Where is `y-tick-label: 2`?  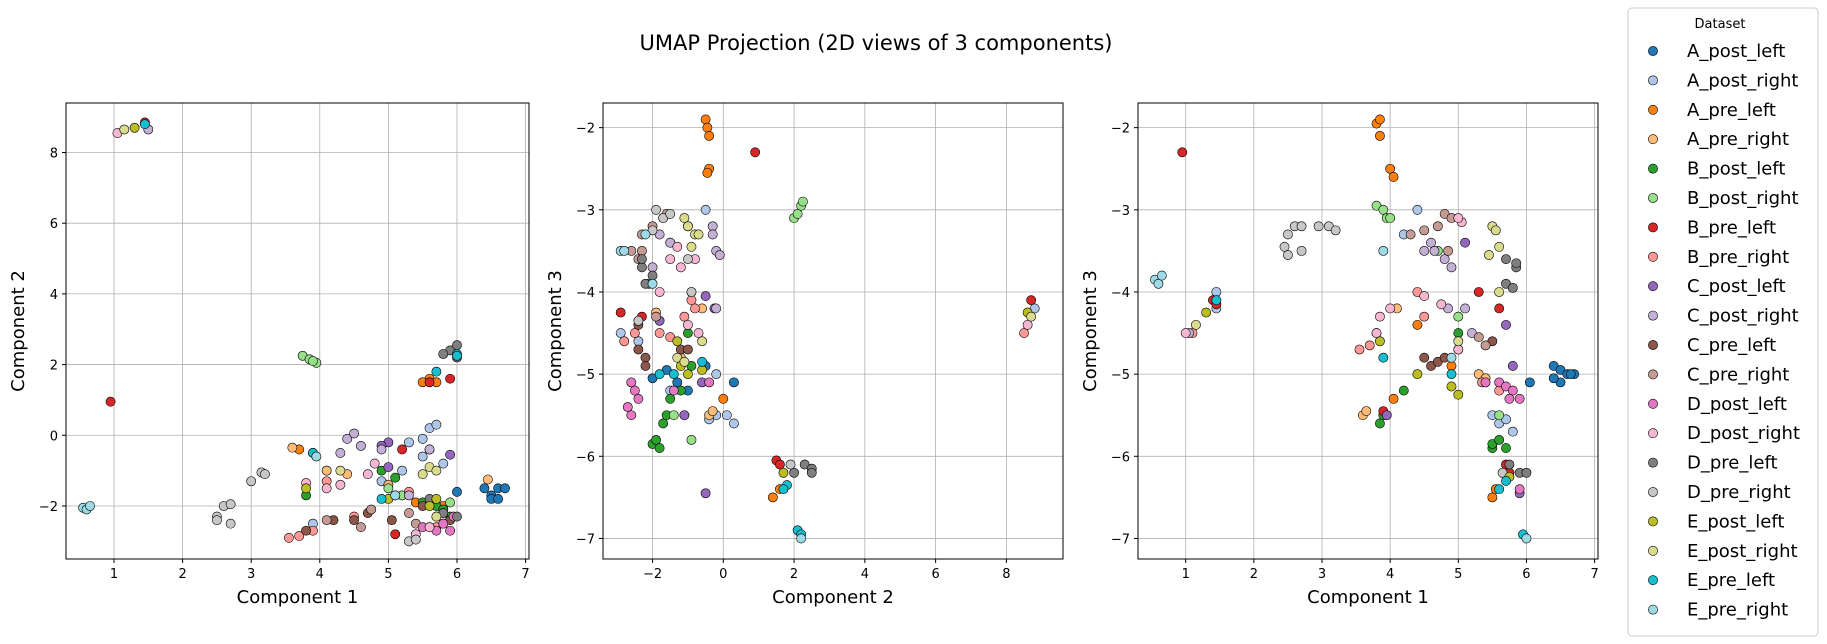 y-tick-label: 2 is located at coordinates (54, 366).